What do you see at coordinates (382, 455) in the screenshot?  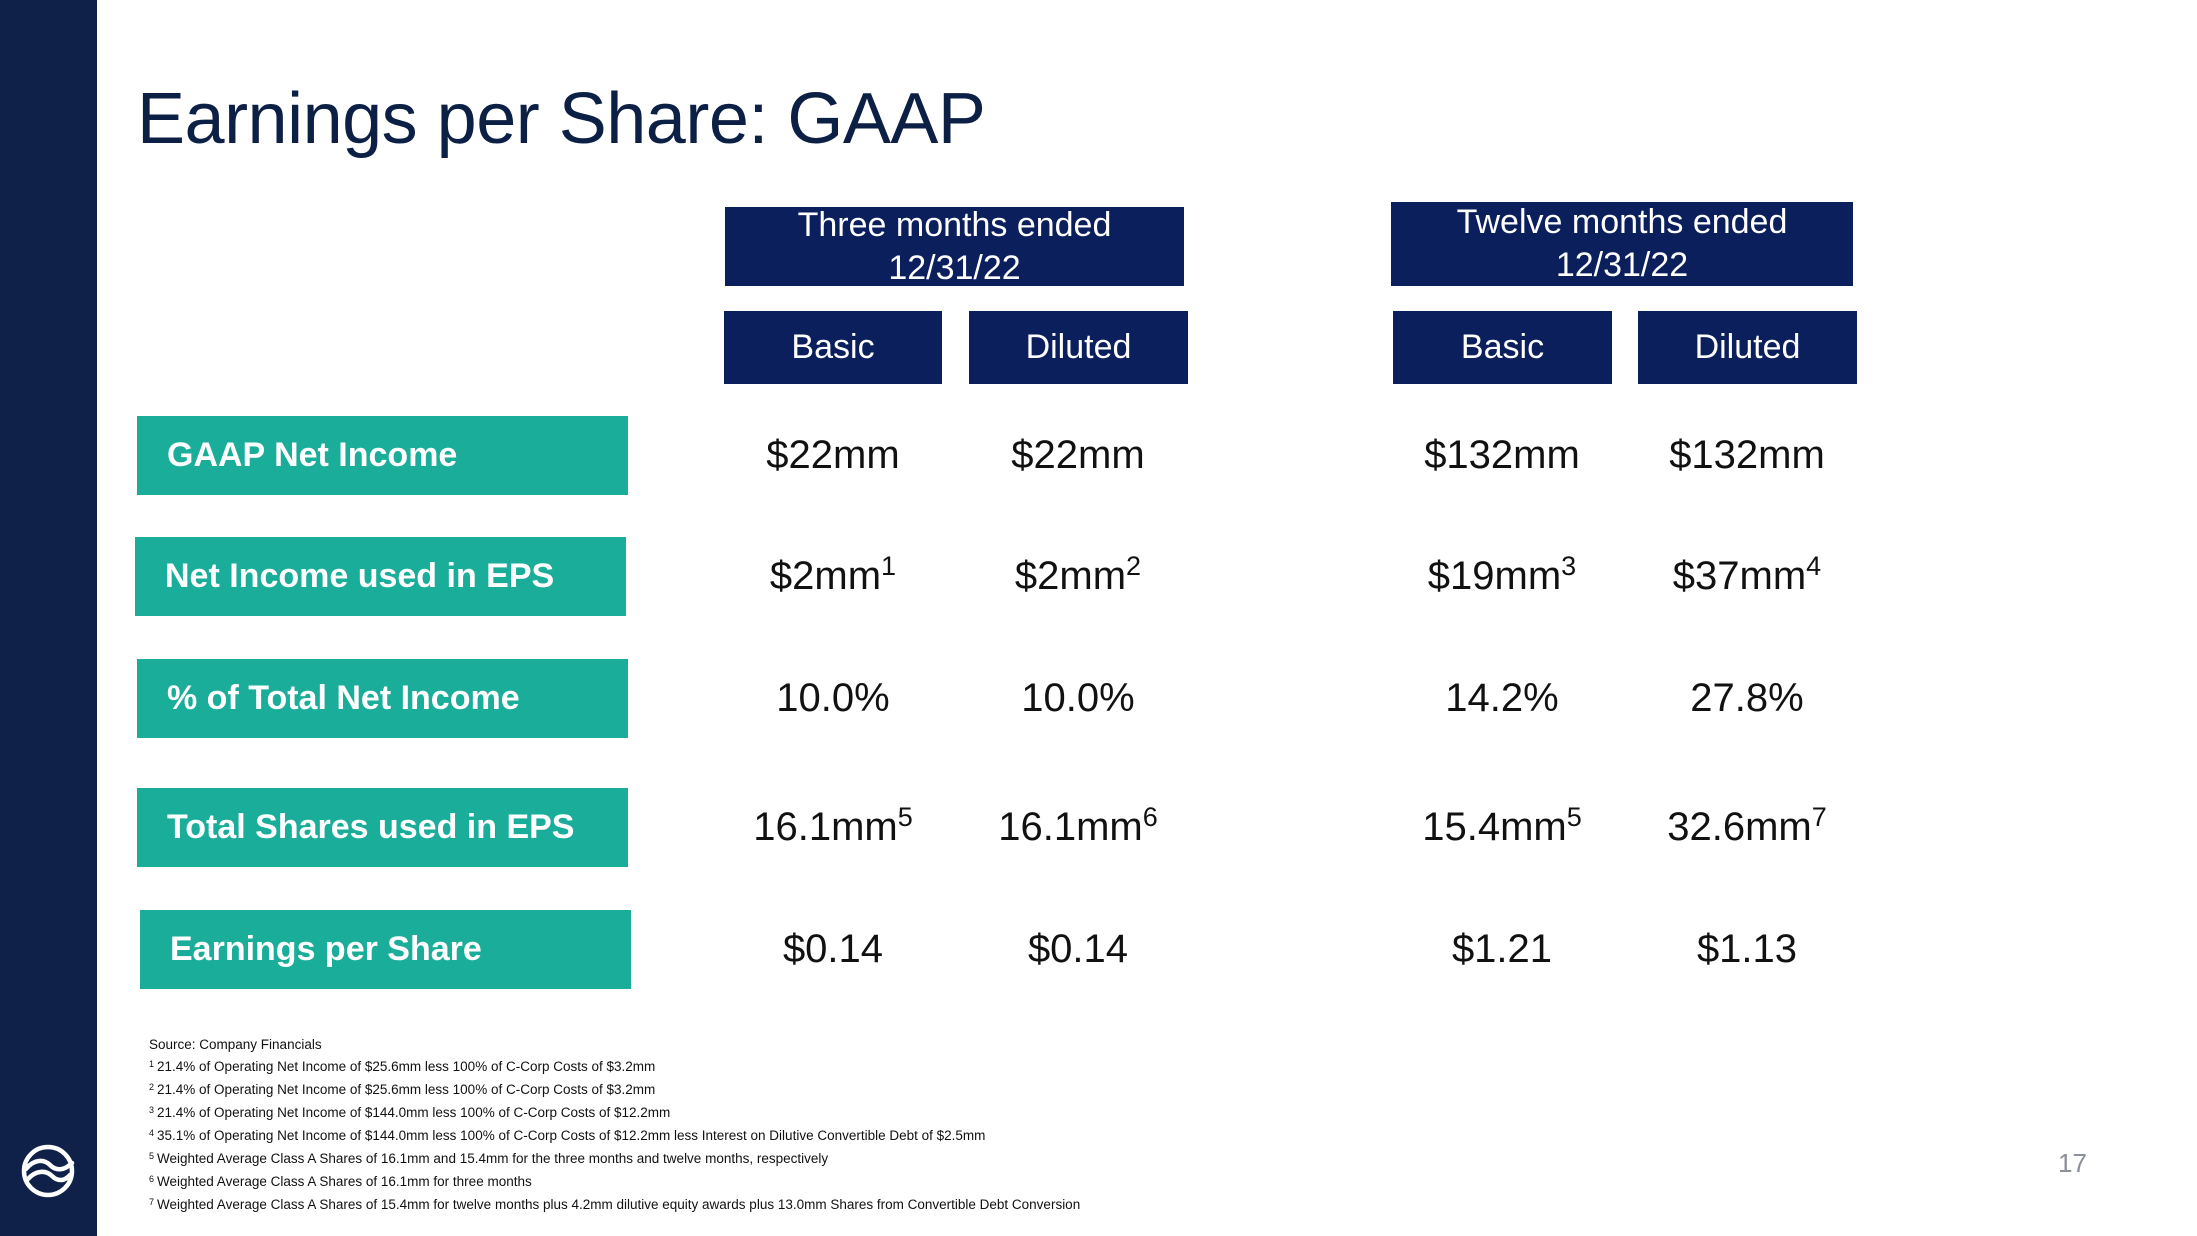 I see `row-label-gaap-net-income: GAAP Net Income` at bounding box center [382, 455].